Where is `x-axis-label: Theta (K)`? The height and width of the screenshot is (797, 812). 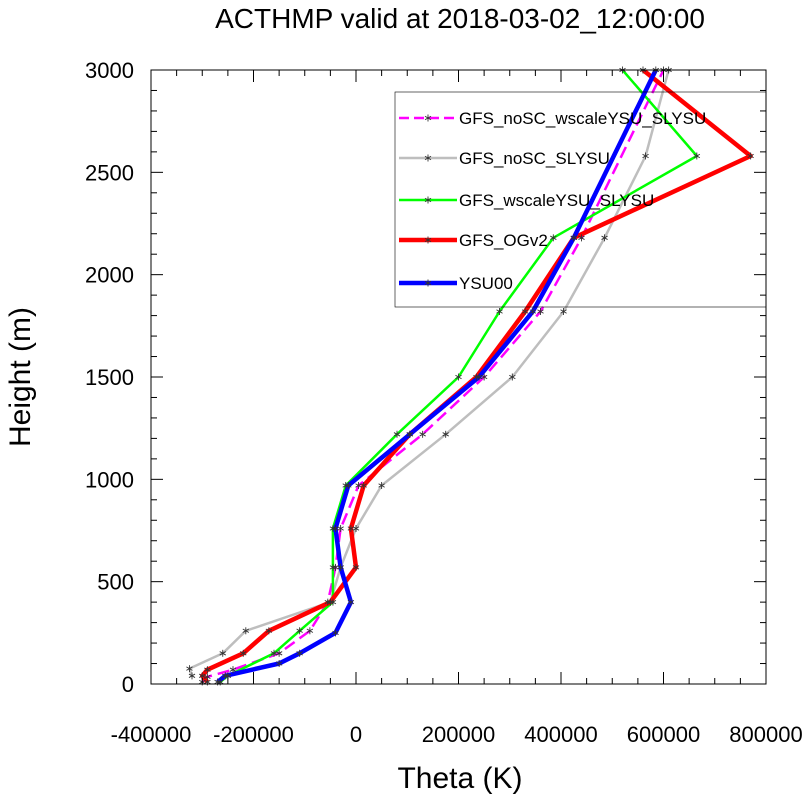 x-axis-label: Theta (K) is located at coordinates (459, 778).